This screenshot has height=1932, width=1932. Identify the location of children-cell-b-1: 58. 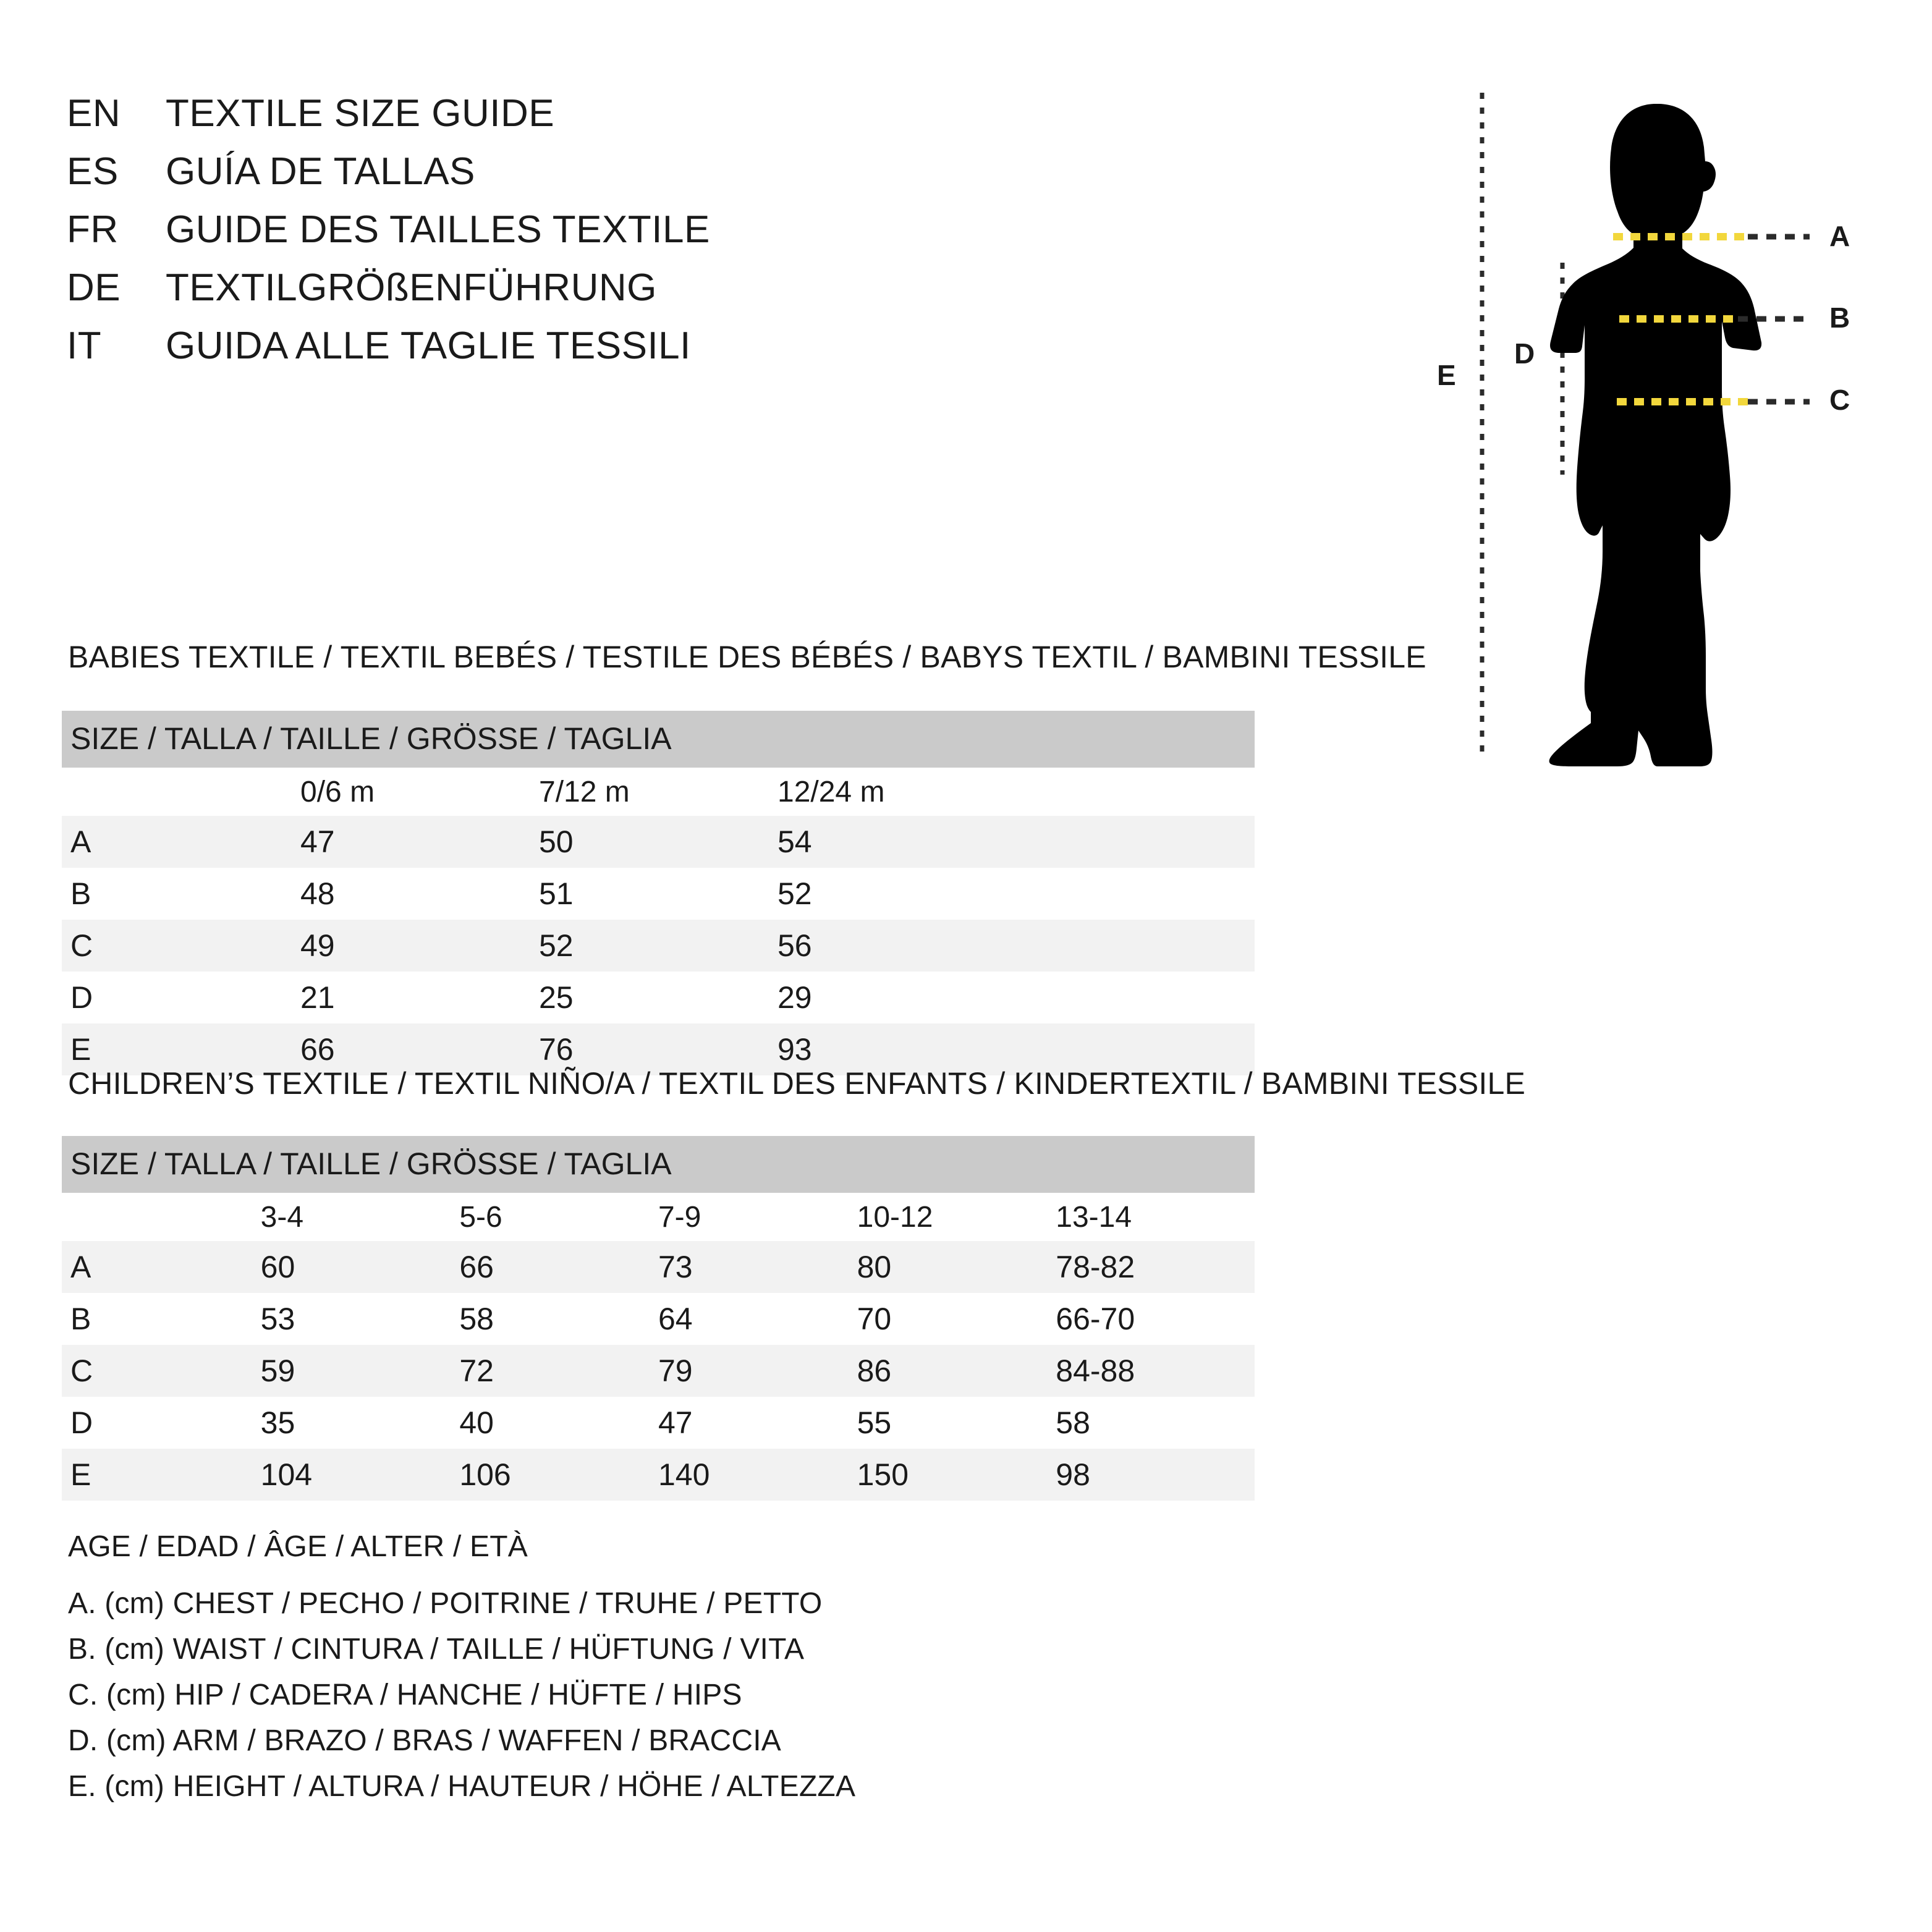
(558, 1319).